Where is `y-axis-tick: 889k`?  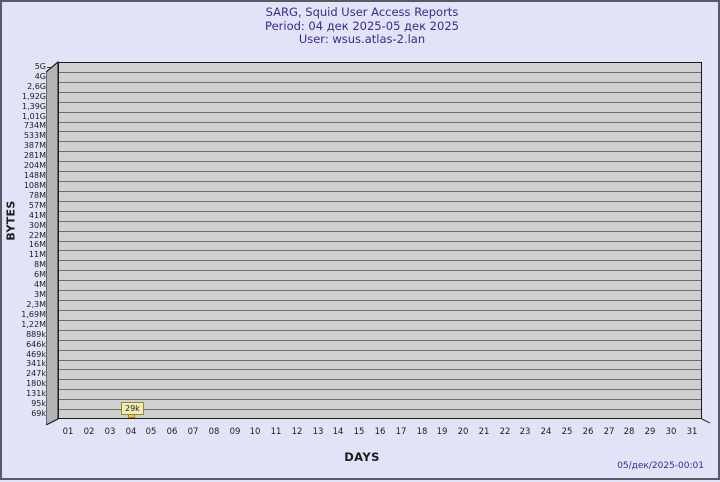
y-axis-tick: 889k is located at coordinates (36, 334).